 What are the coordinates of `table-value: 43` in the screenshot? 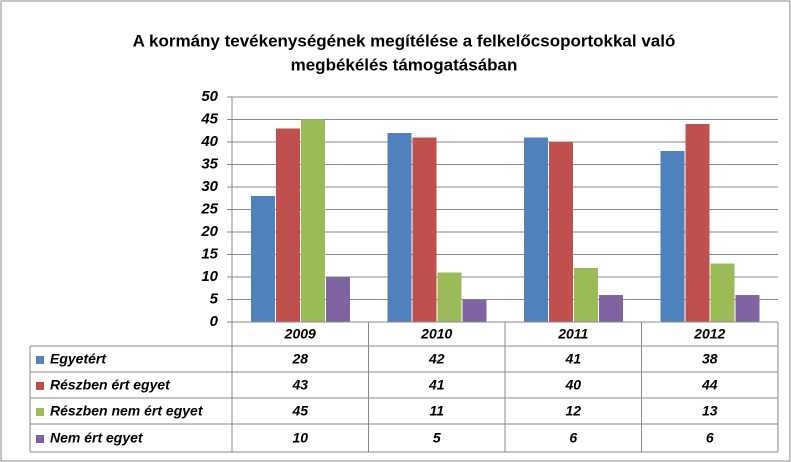 It's located at (299, 385).